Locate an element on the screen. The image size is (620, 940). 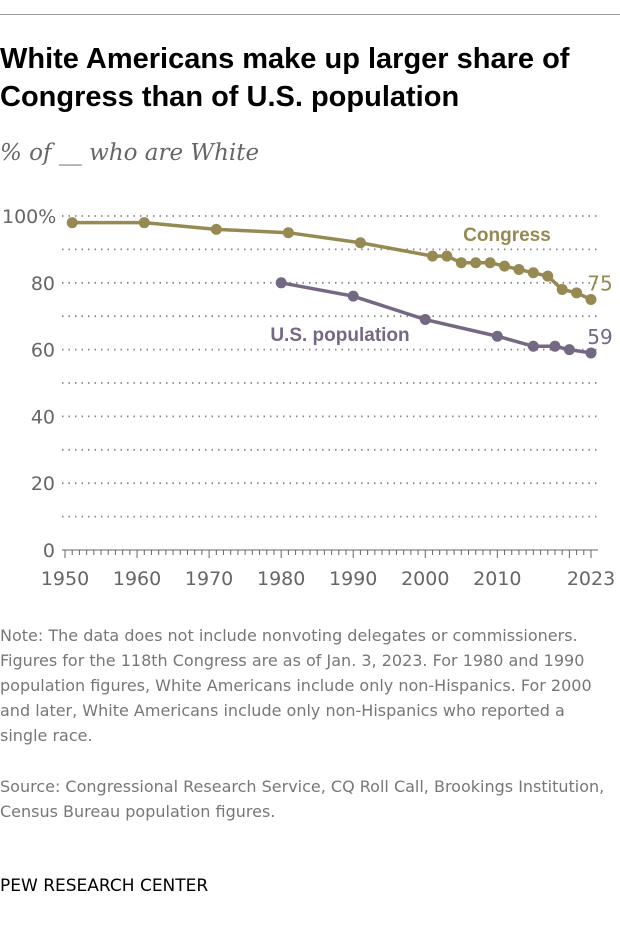
congress-end-label: 75 is located at coordinates (599, 284).